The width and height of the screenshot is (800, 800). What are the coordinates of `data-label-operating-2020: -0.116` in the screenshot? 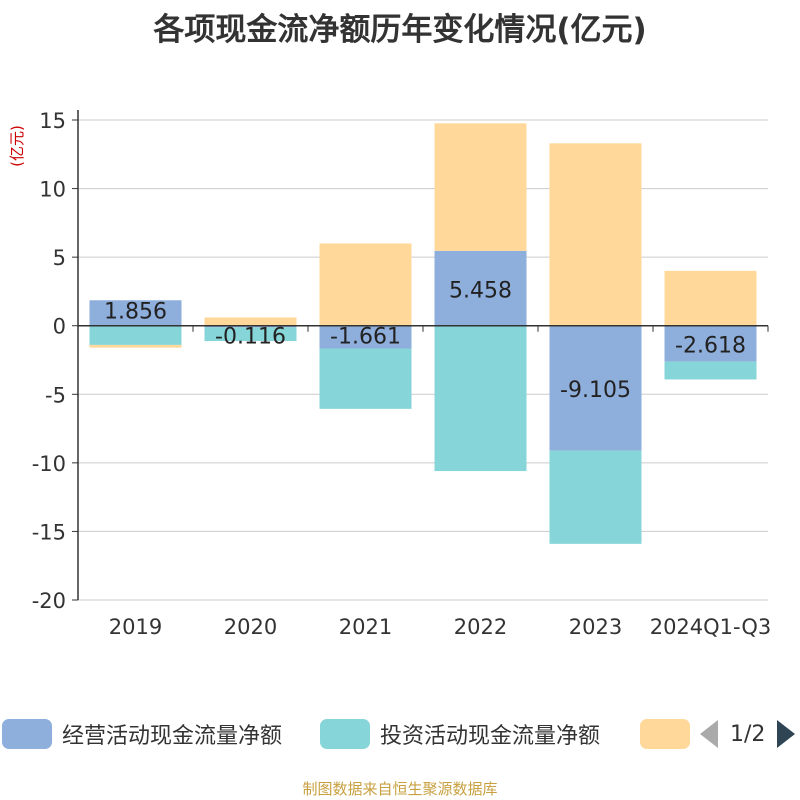 It's located at (250, 337).